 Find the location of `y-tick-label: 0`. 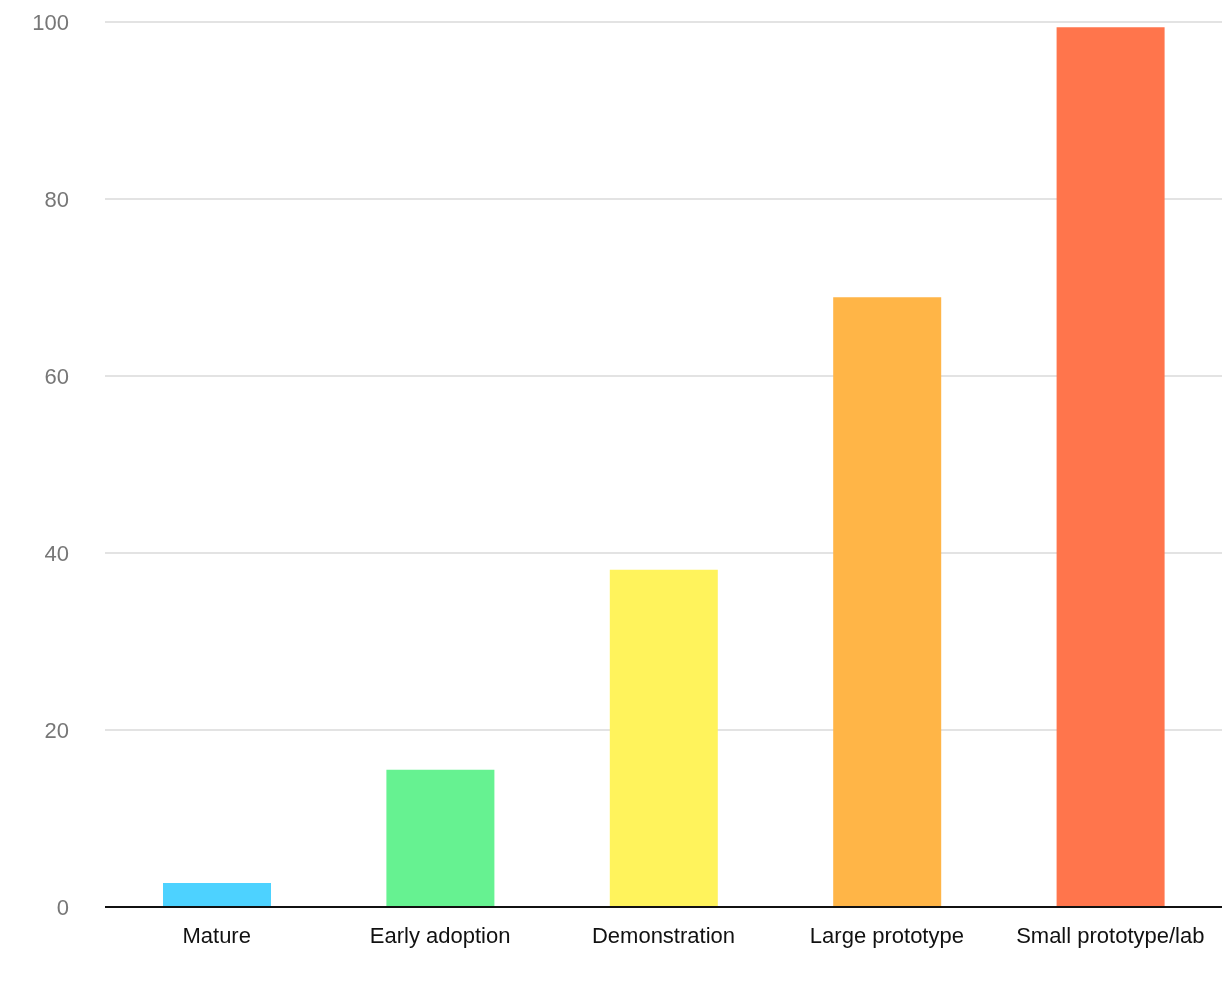

y-tick-label: 0 is located at coordinates (62, 907).